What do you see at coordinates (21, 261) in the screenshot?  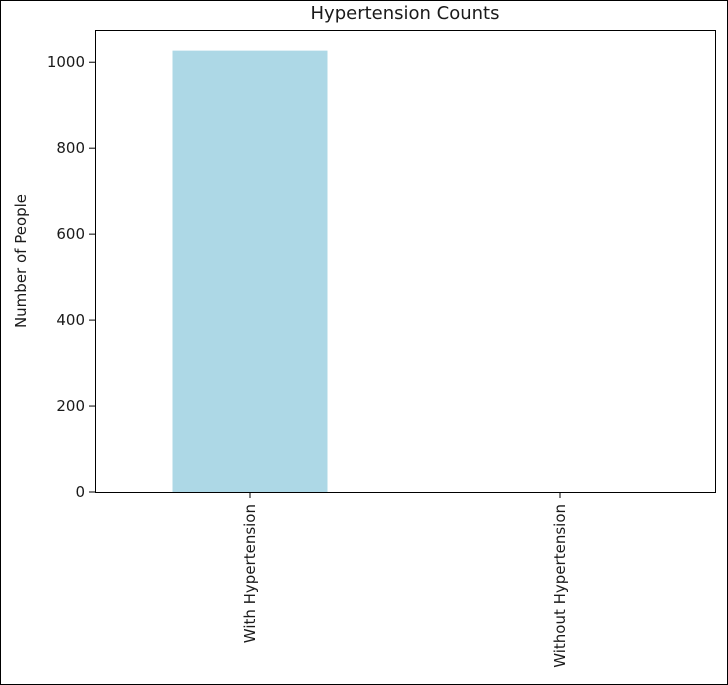 I see `y-axis-title: Number of People` at bounding box center [21, 261].